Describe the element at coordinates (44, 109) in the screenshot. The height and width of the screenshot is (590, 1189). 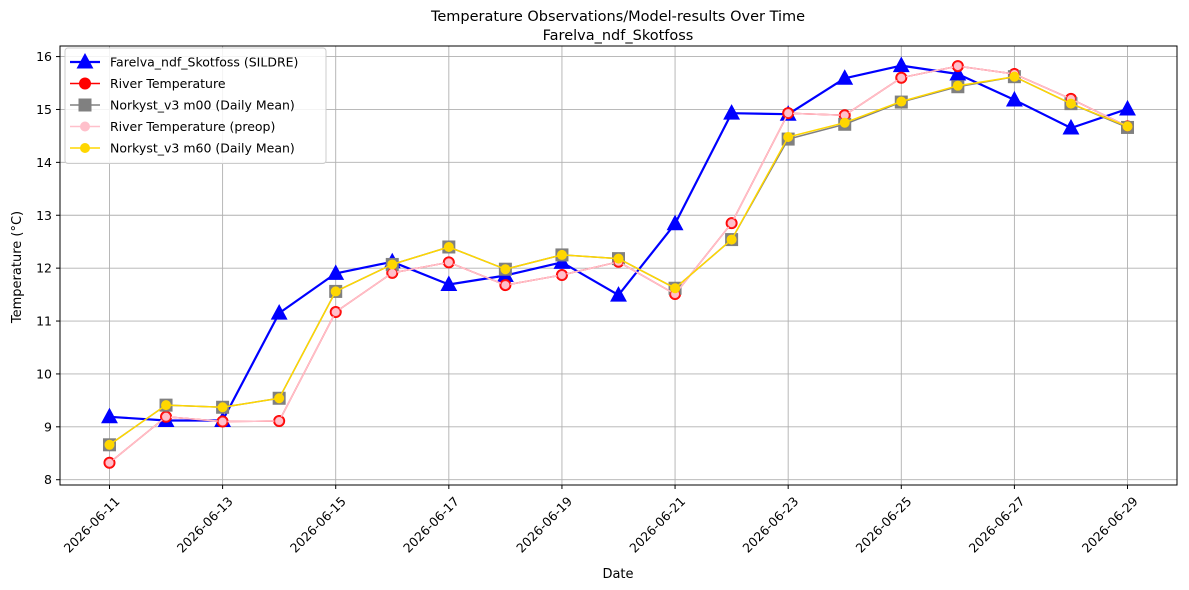
I see `y-tick-label: 15` at that location.